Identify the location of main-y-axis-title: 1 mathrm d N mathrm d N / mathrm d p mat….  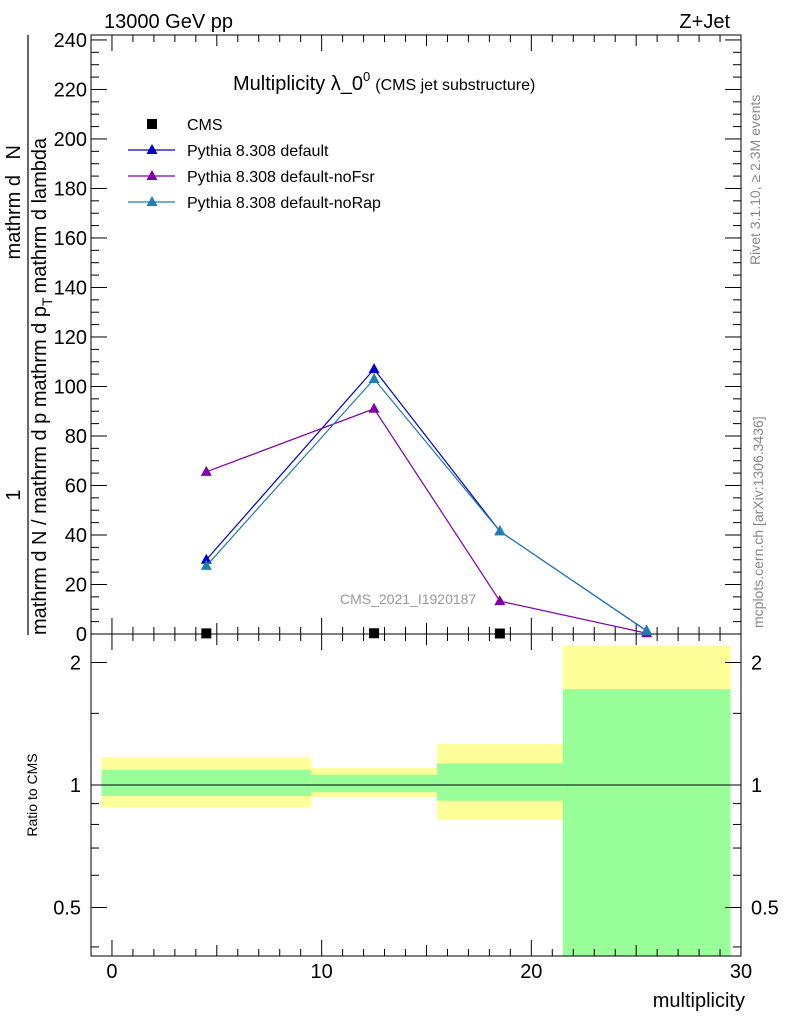
(29, 335).